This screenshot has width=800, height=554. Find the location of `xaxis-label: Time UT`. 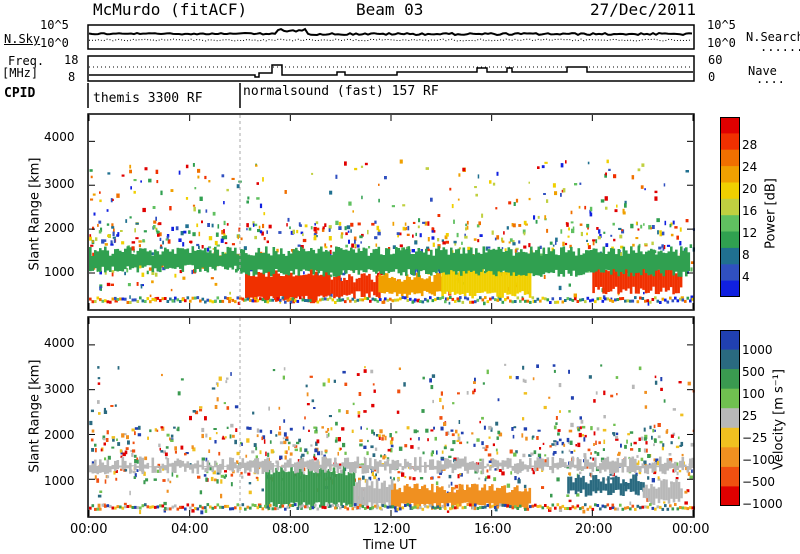

xaxis-label: Time UT is located at coordinates (390, 545).